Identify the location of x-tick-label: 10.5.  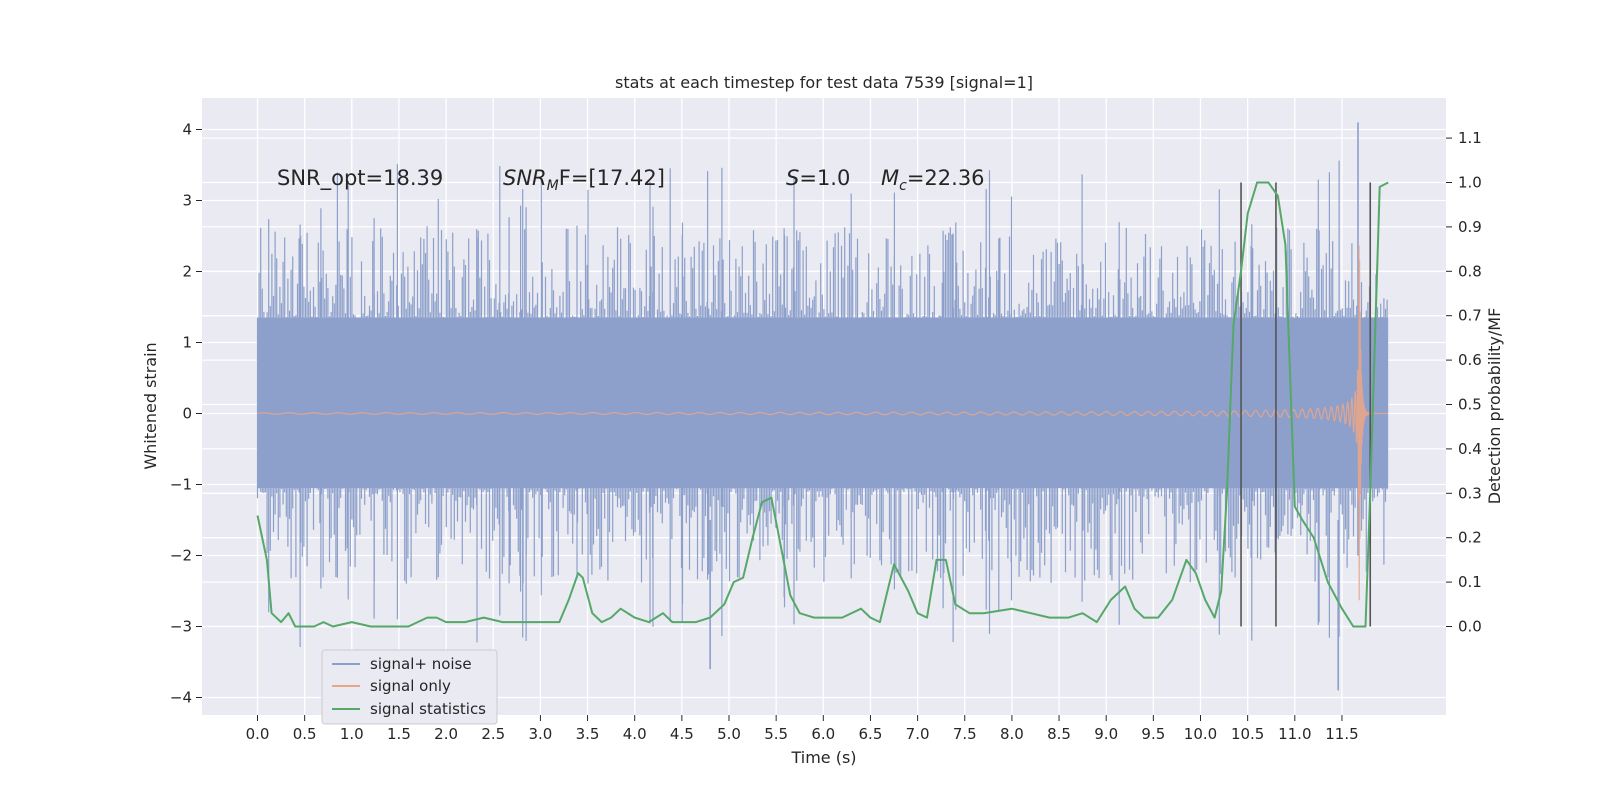
(1247, 734).